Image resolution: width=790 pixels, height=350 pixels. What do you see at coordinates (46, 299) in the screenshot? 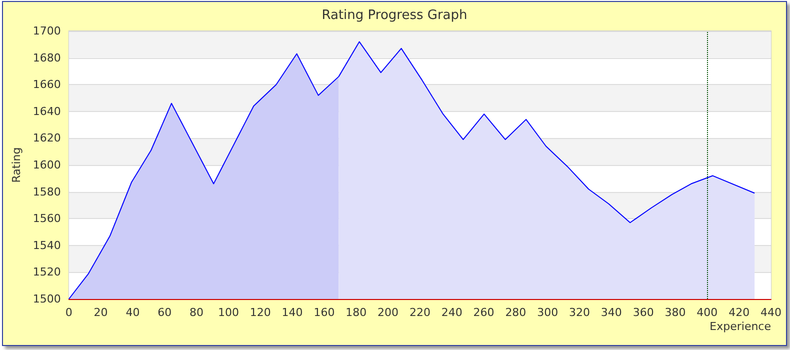
I see `y-tick-label: 1500` at bounding box center [46, 299].